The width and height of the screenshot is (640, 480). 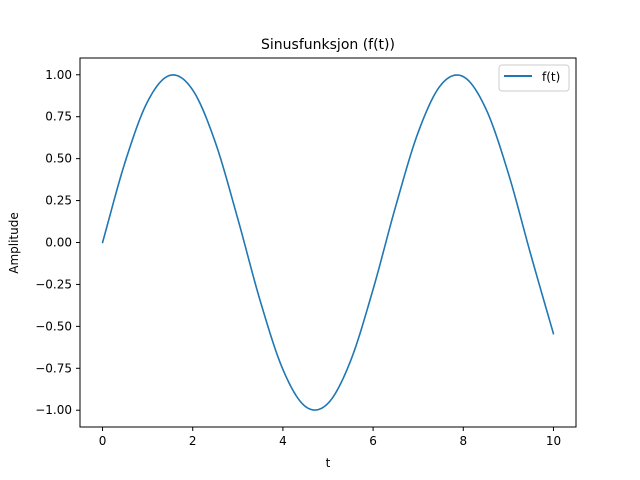 I want to click on x-tick-label: 4, so click(x=283, y=441).